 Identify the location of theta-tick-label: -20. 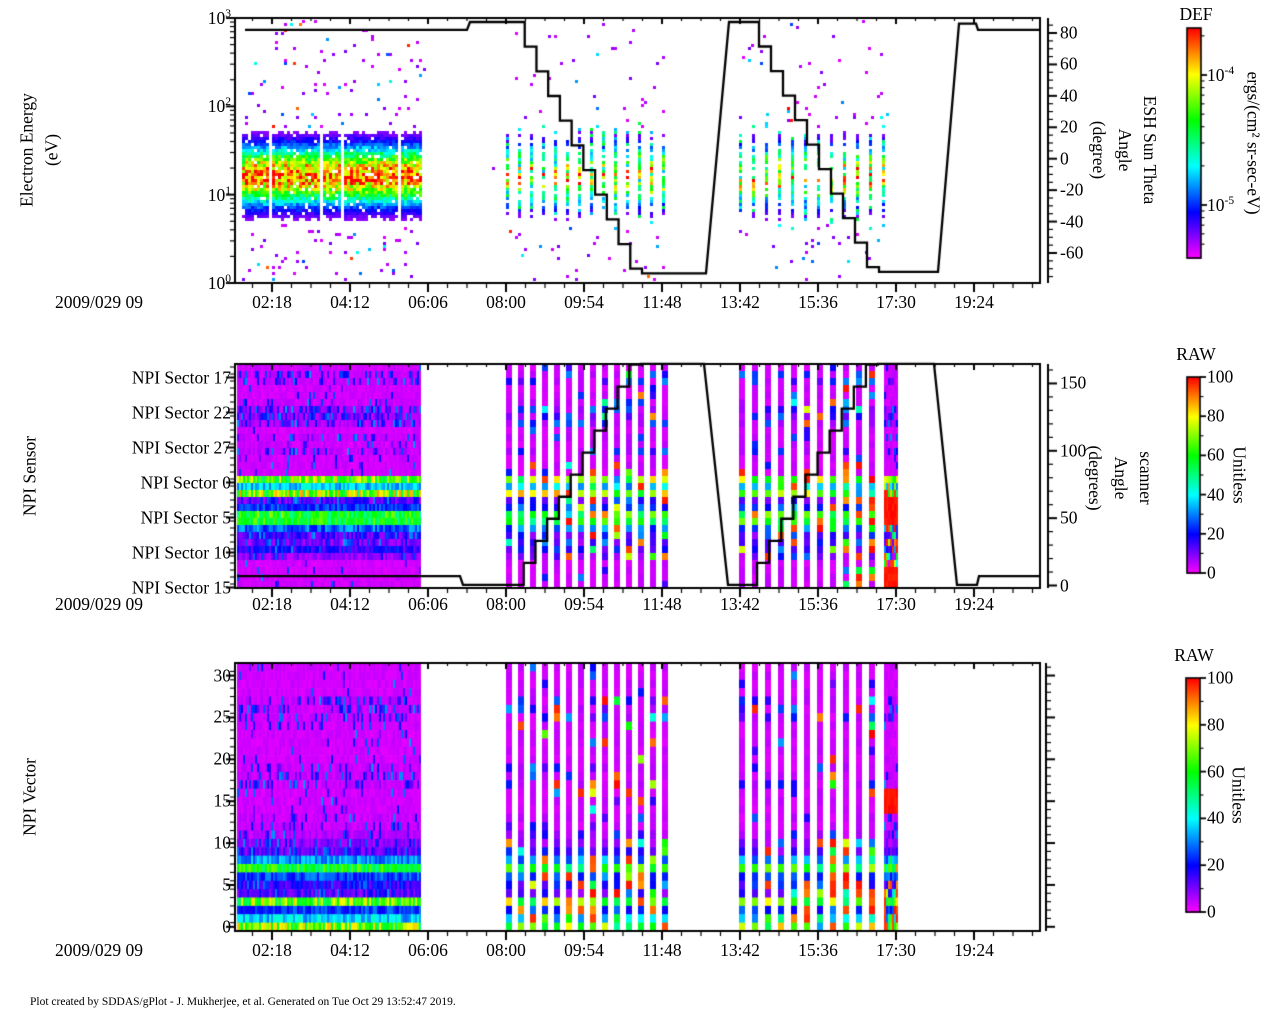
(1072, 189).